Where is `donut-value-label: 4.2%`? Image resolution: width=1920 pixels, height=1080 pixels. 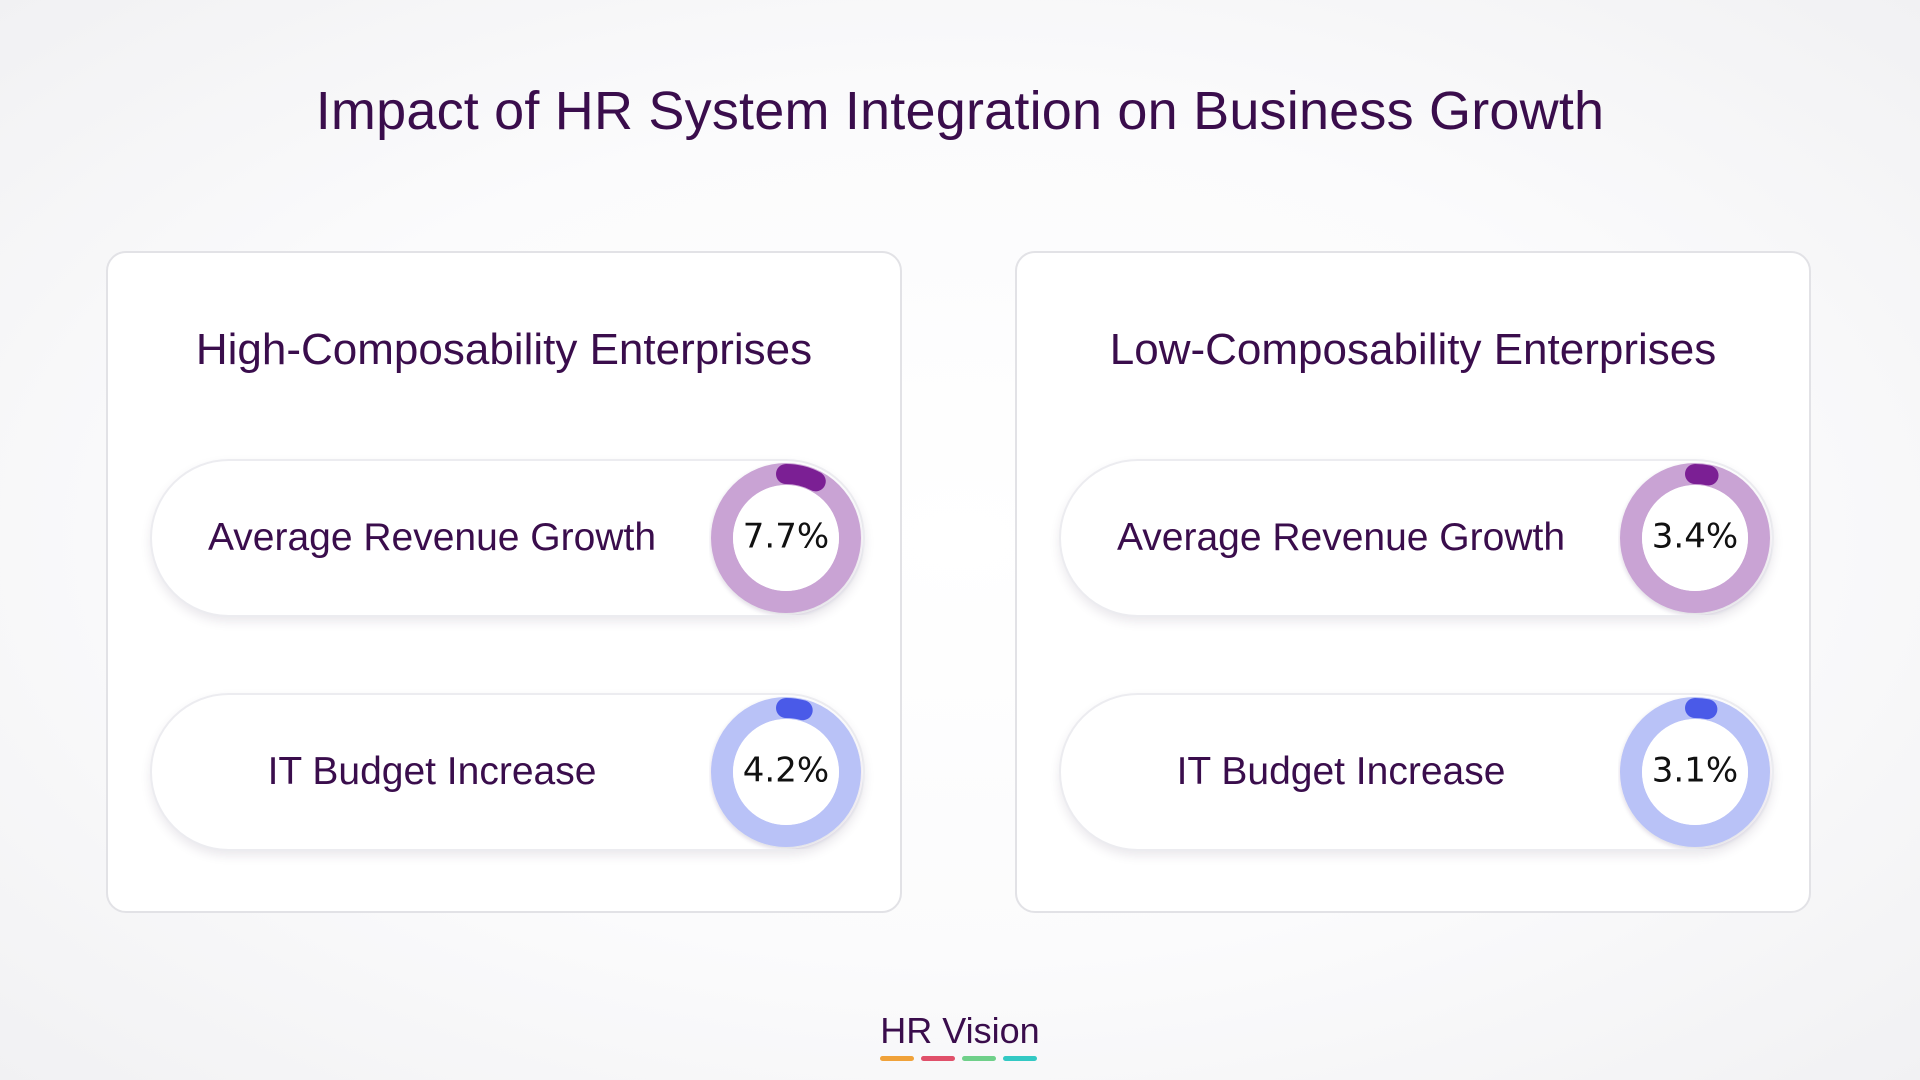 donut-value-label: 4.2% is located at coordinates (786, 771).